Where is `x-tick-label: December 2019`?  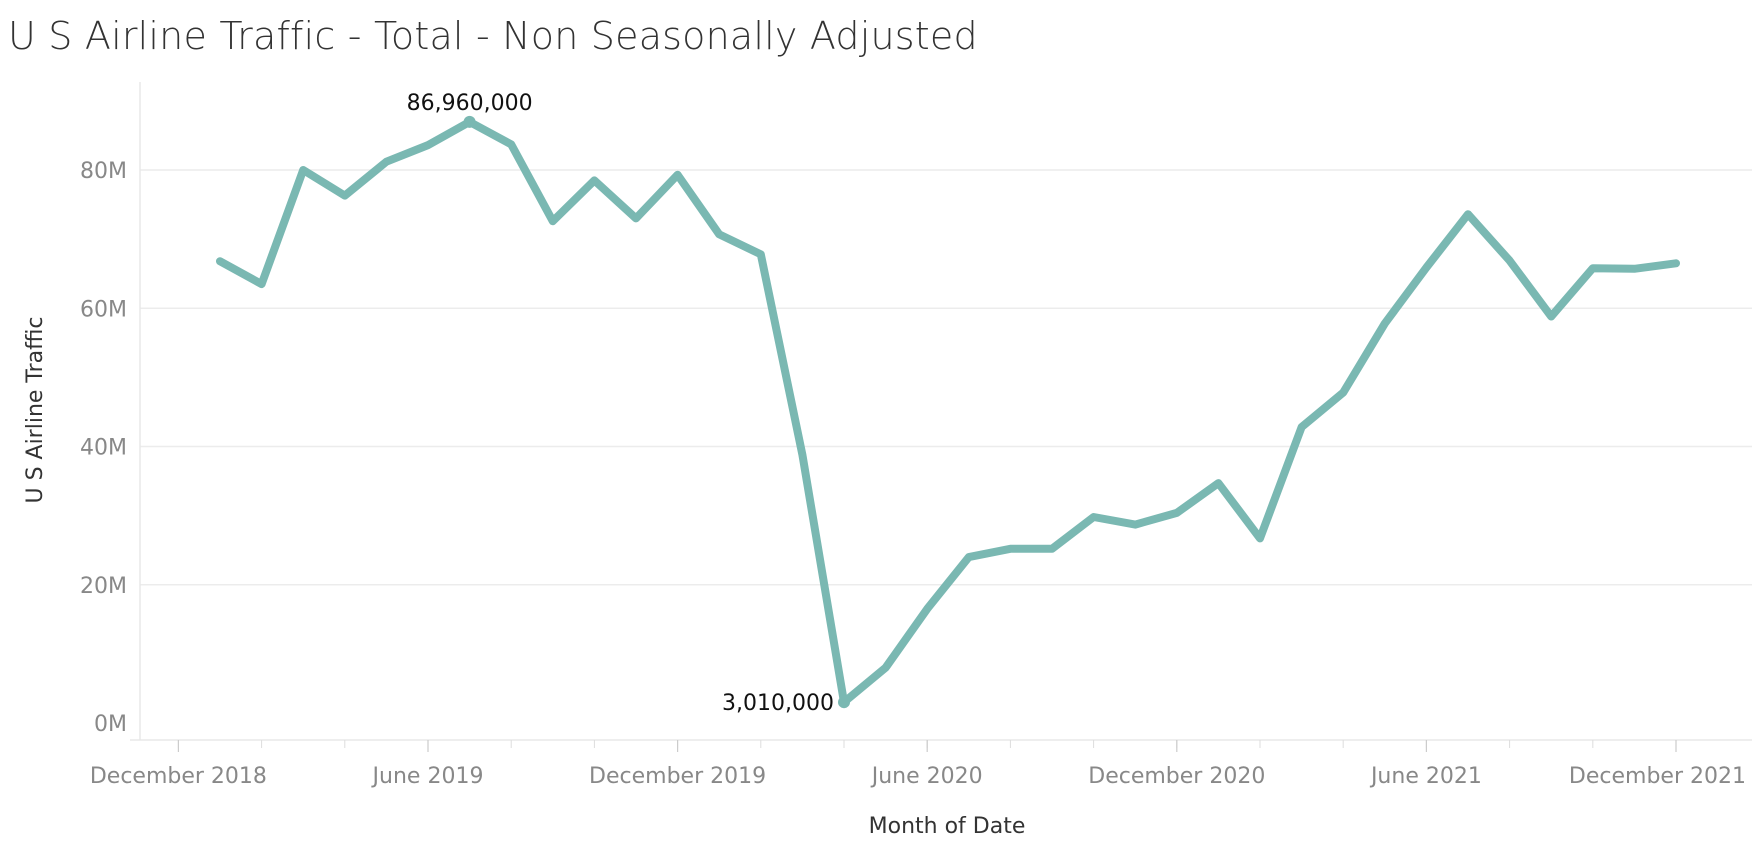 x-tick-label: December 2019 is located at coordinates (677, 776).